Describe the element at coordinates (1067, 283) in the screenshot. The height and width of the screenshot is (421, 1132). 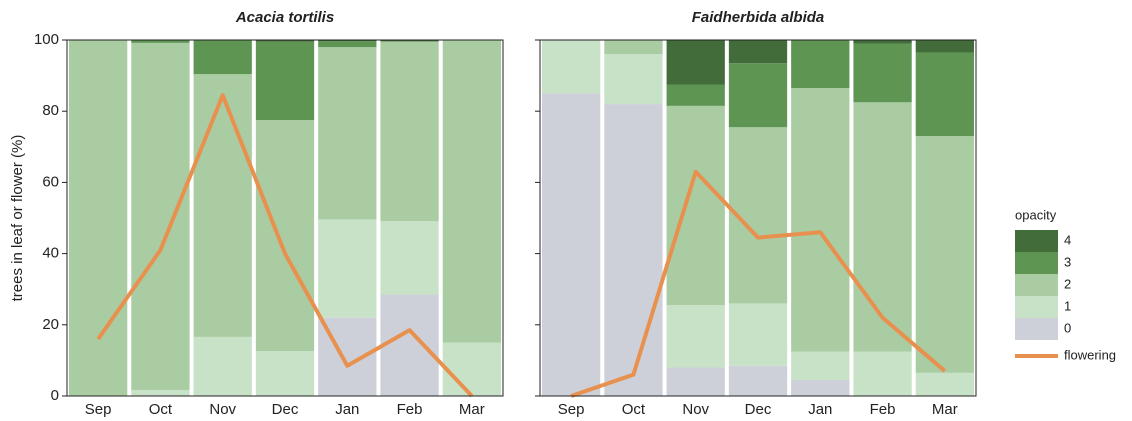
I see `legend-label: 2` at that location.